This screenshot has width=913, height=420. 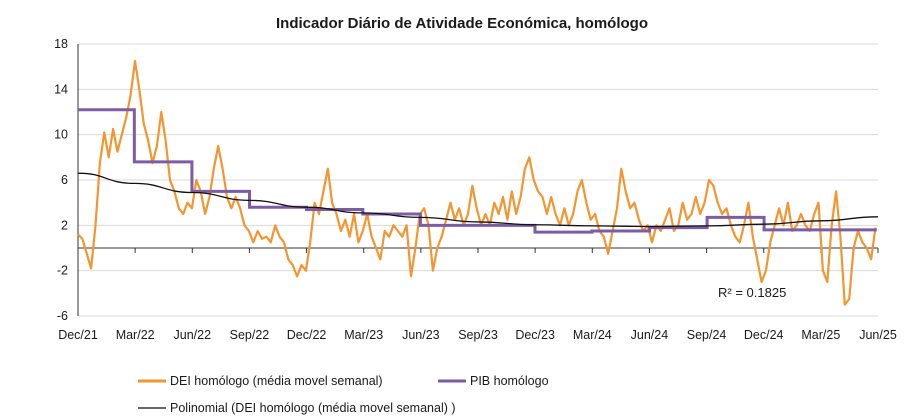 What do you see at coordinates (478, 335) in the screenshot?
I see `x-tick-label: Sep/23` at bounding box center [478, 335].